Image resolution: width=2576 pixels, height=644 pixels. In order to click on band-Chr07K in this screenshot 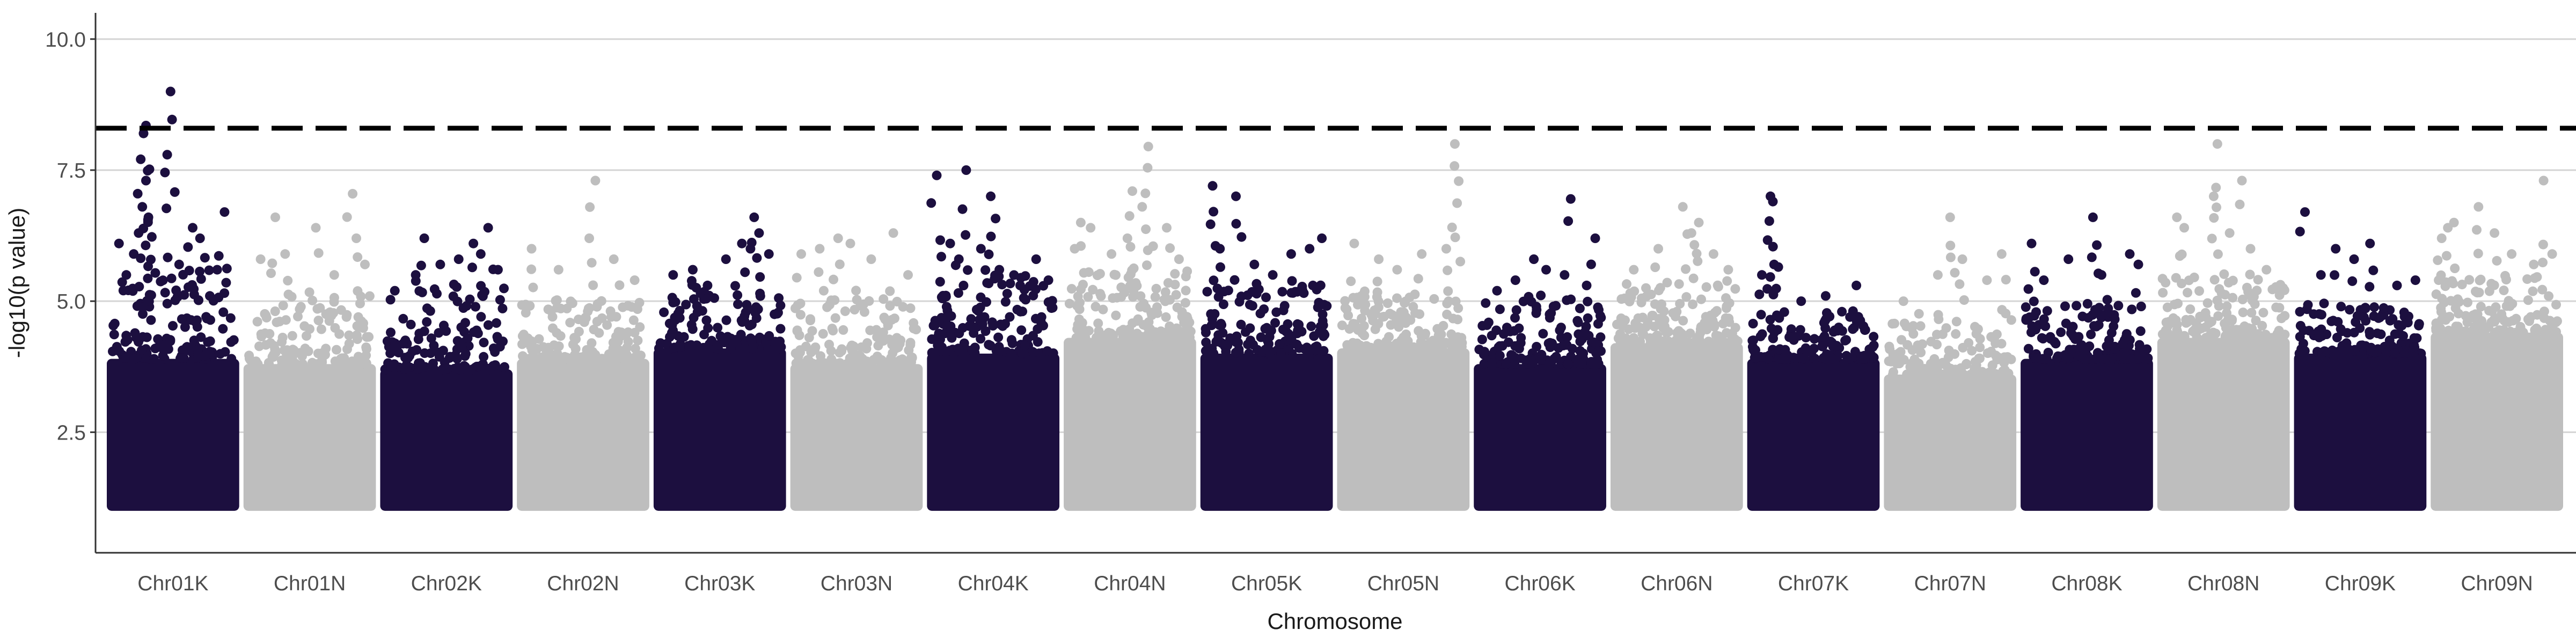, I will do `click(1813, 434)`.